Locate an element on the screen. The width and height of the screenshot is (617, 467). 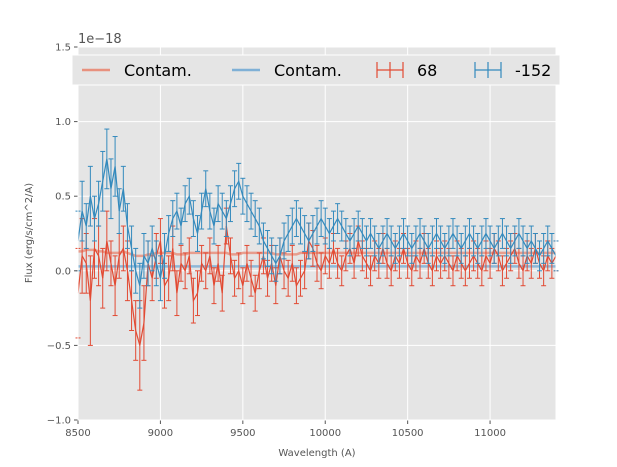
x-tick-label: 8500 is located at coordinates (77, 433).